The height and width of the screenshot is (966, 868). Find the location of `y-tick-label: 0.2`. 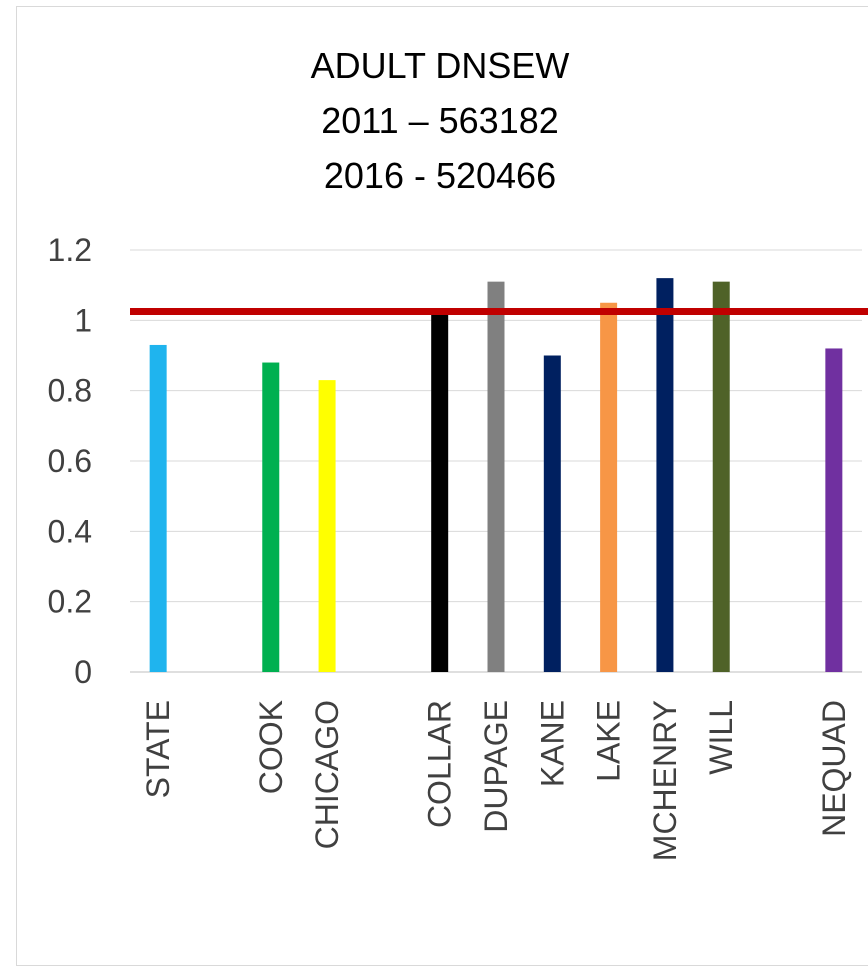

y-tick-label: 0.2 is located at coordinates (70, 602).